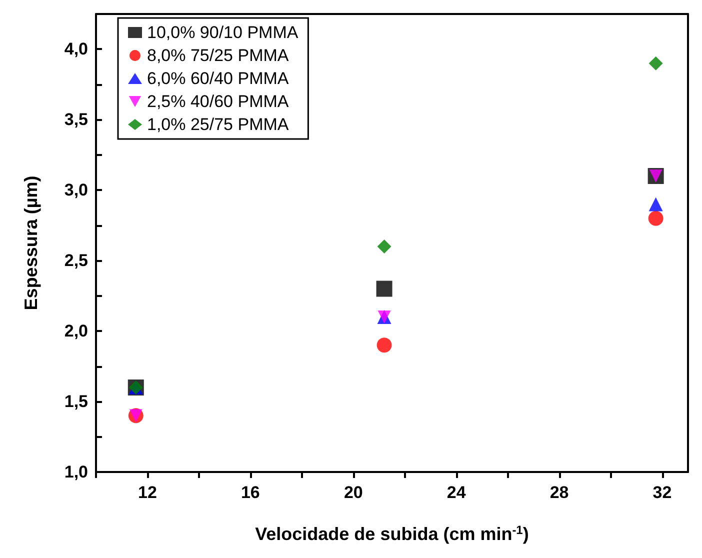 The height and width of the screenshot is (558, 702). I want to click on y-tick-label: 2,0, so click(76, 331).